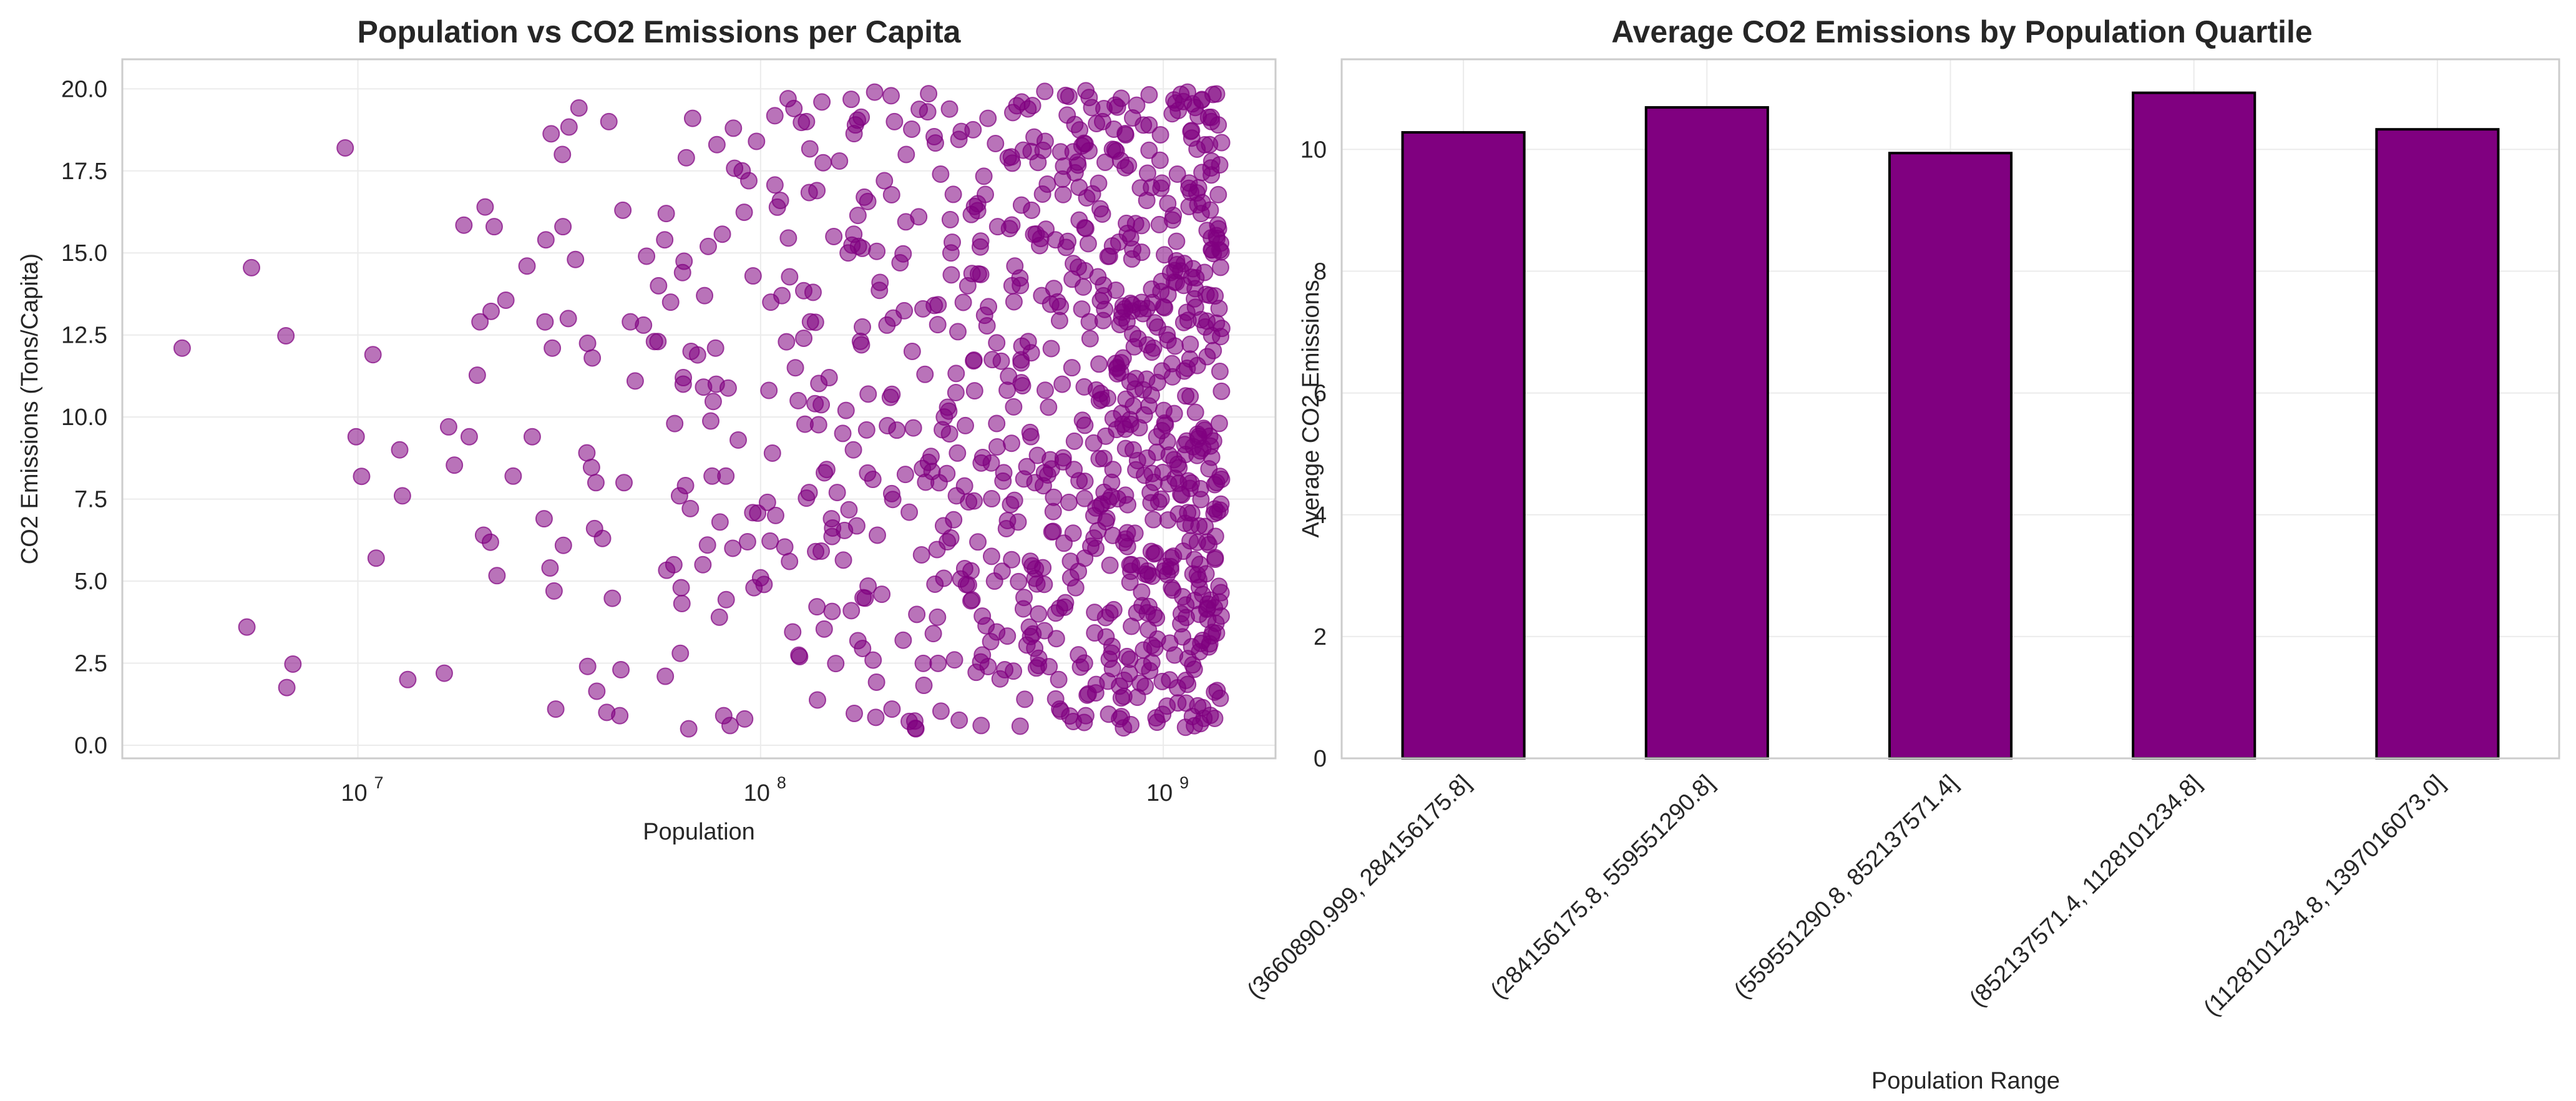  I want to click on bar-y-tick-label: 6, so click(1320, 394).